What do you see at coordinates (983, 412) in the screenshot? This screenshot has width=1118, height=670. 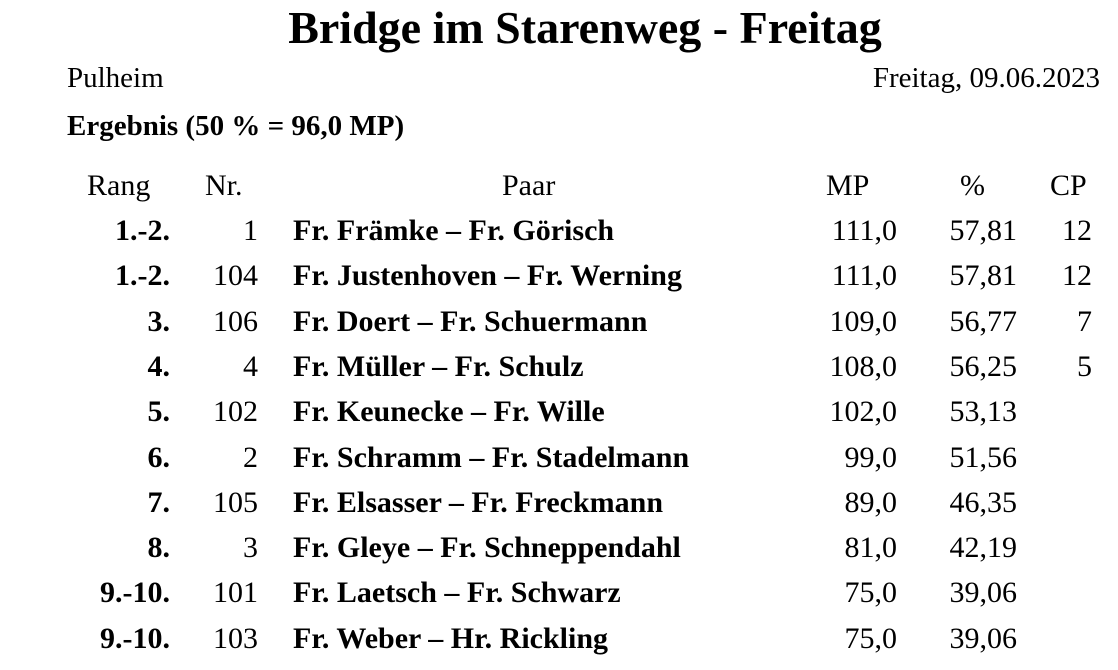 I see `cell-pct: 53,13` at bounding box center [983, 412].